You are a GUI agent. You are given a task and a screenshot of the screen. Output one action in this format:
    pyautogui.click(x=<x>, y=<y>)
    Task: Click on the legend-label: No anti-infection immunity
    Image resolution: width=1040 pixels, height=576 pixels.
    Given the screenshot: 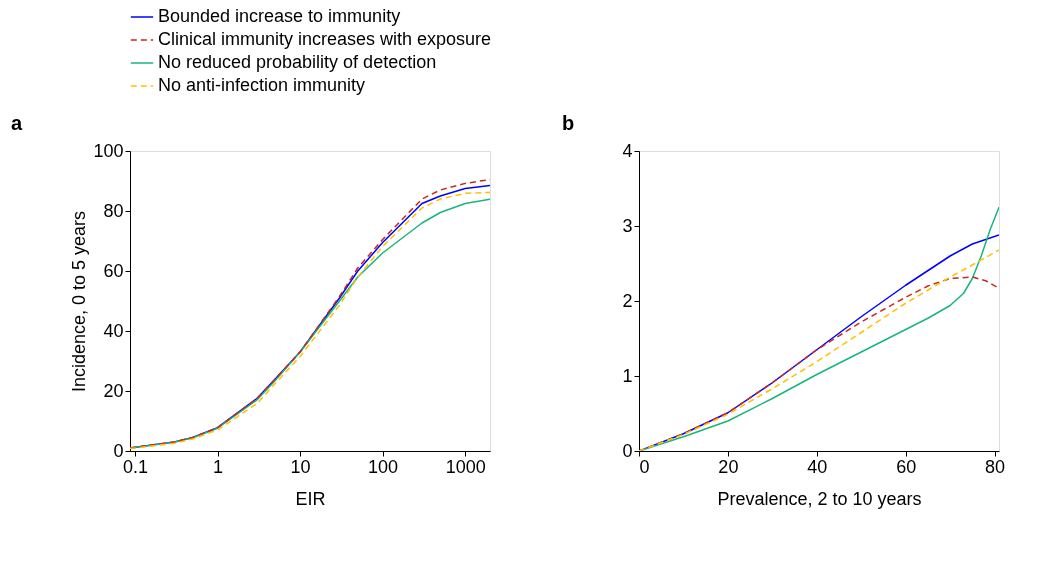 What is the action you would take?
    pyautogui.click(x=262, y=85)
    